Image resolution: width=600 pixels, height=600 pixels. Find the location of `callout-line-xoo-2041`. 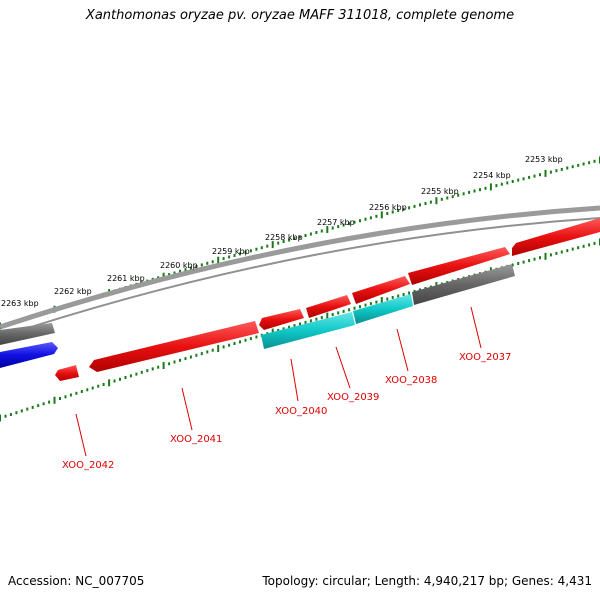

callout-line-xoo-2041 is located at coordinates (187, 409).